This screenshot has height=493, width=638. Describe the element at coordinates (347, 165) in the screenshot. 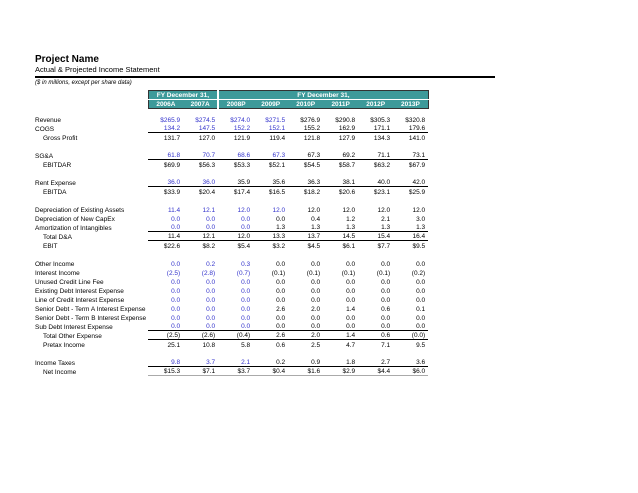

I see `cell-value: $58.7` at that location.